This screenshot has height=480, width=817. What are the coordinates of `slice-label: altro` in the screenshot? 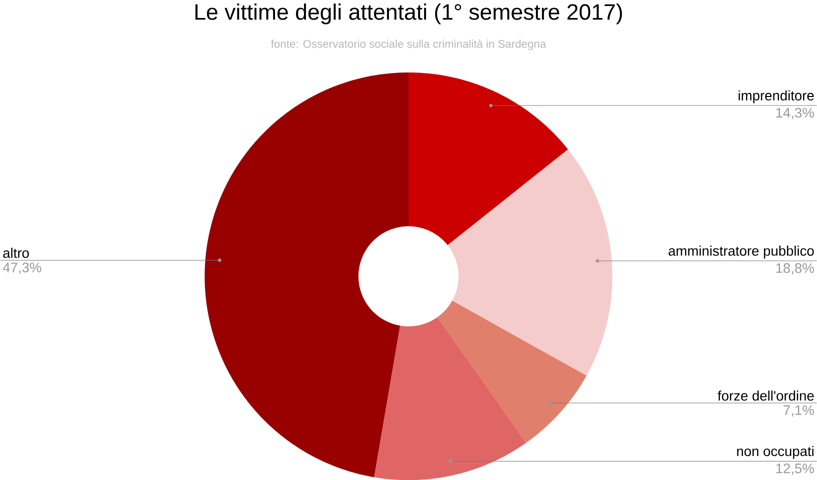 It's located at (16, 253).